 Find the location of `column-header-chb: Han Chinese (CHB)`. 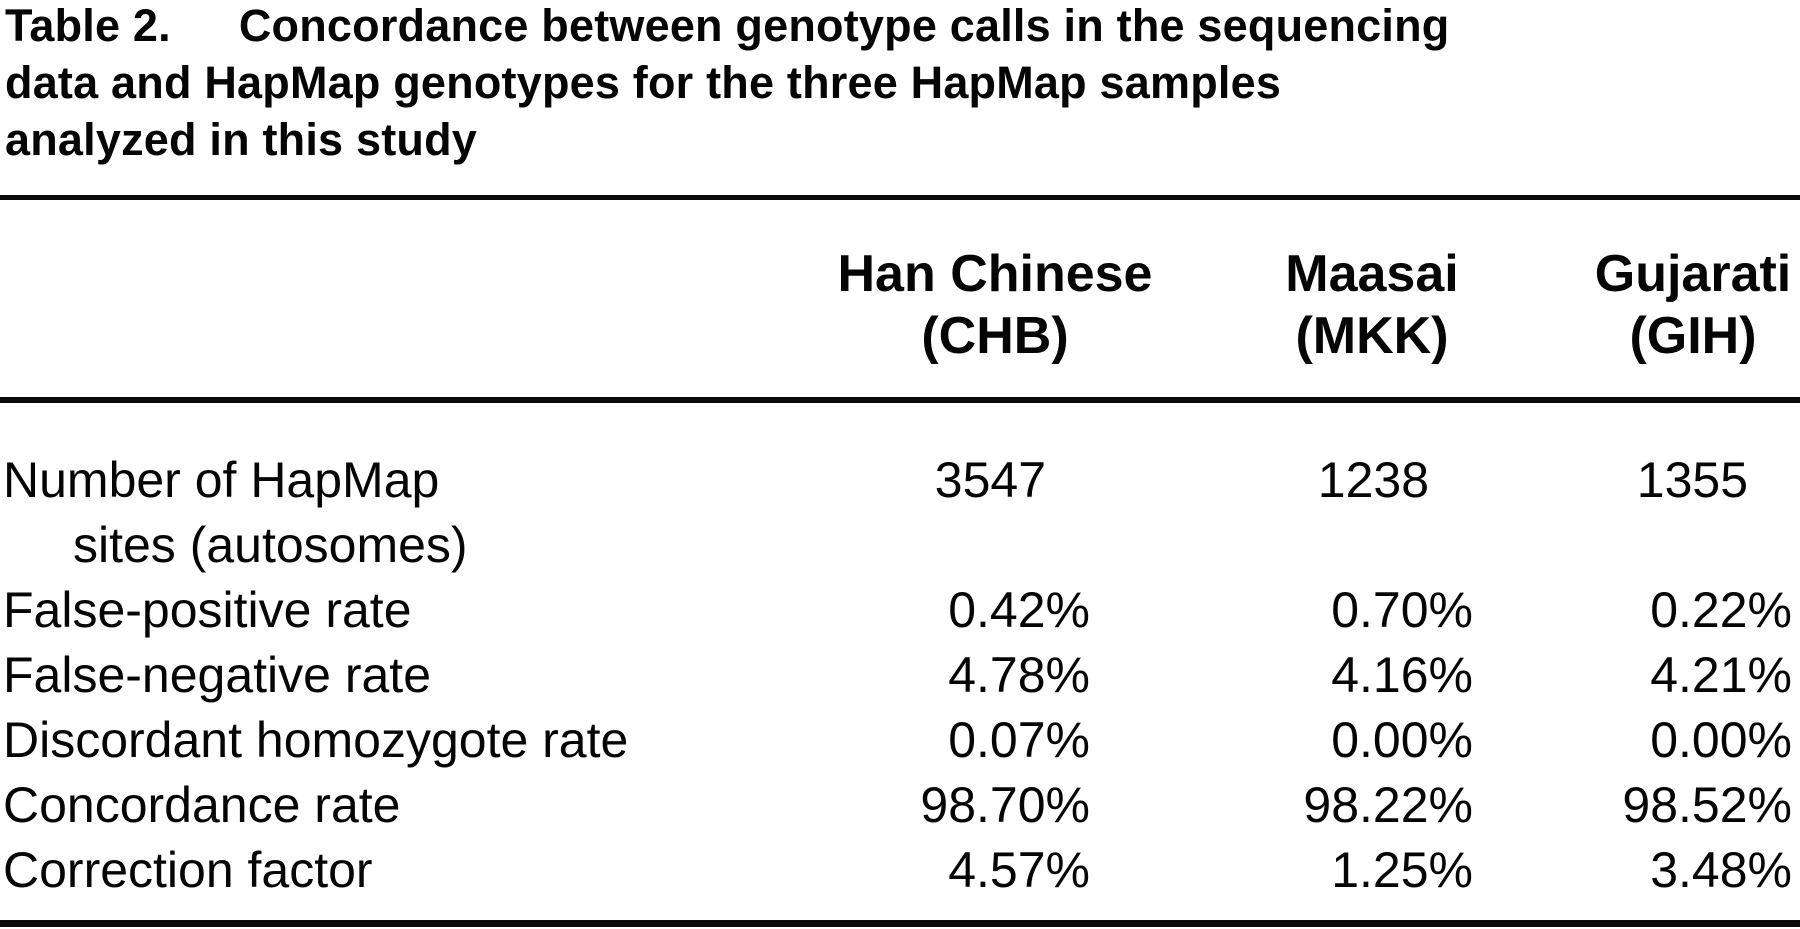

column-header-chb: Han Chinese (CHB) is located at coordinates (995, 305).